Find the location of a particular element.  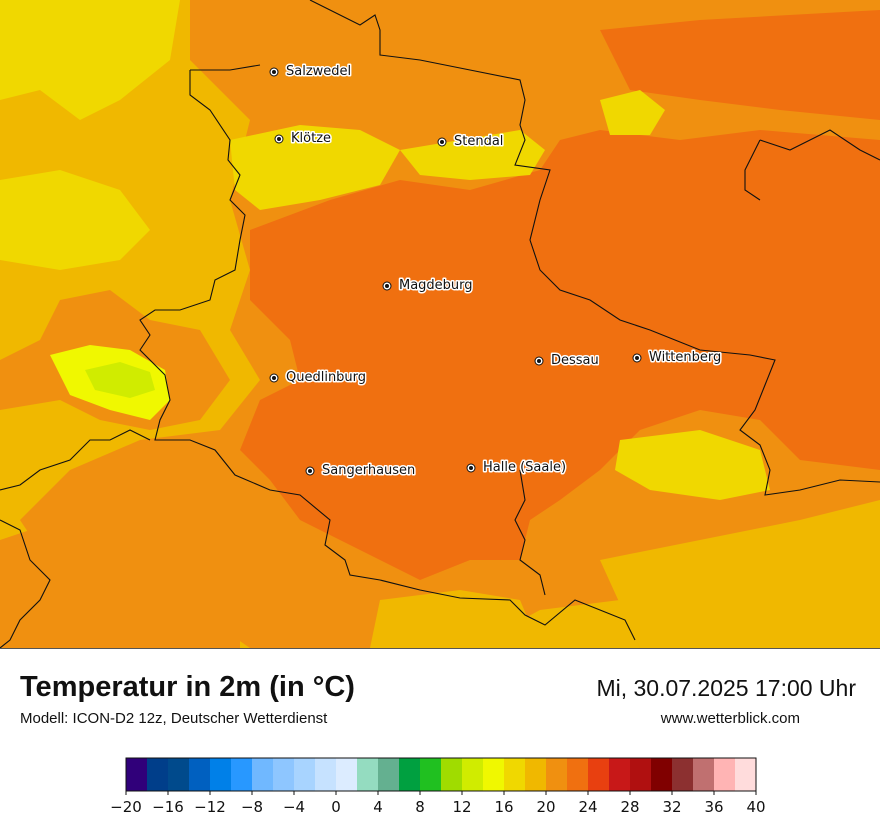

legend-tick-label: −16 is located at coordinates (168, 807).